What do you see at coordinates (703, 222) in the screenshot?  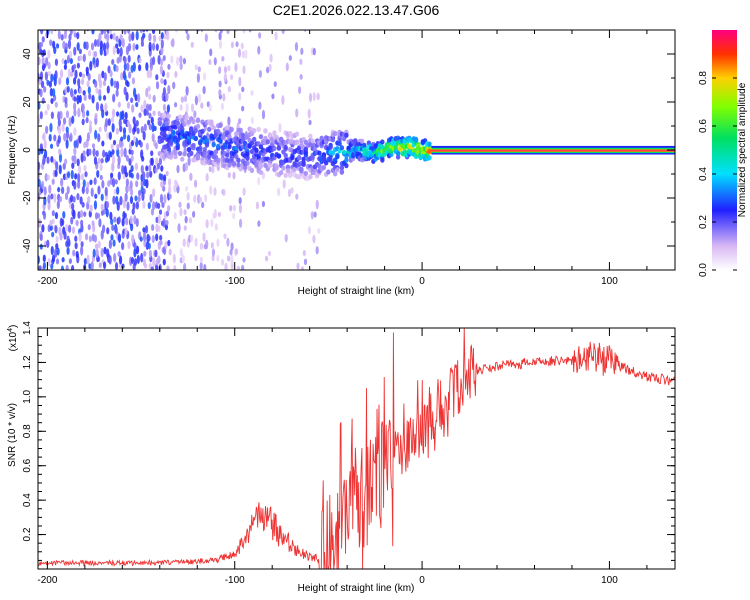 I see `colorbar-tick-label: 0.2` at bounding box center [703, 222].